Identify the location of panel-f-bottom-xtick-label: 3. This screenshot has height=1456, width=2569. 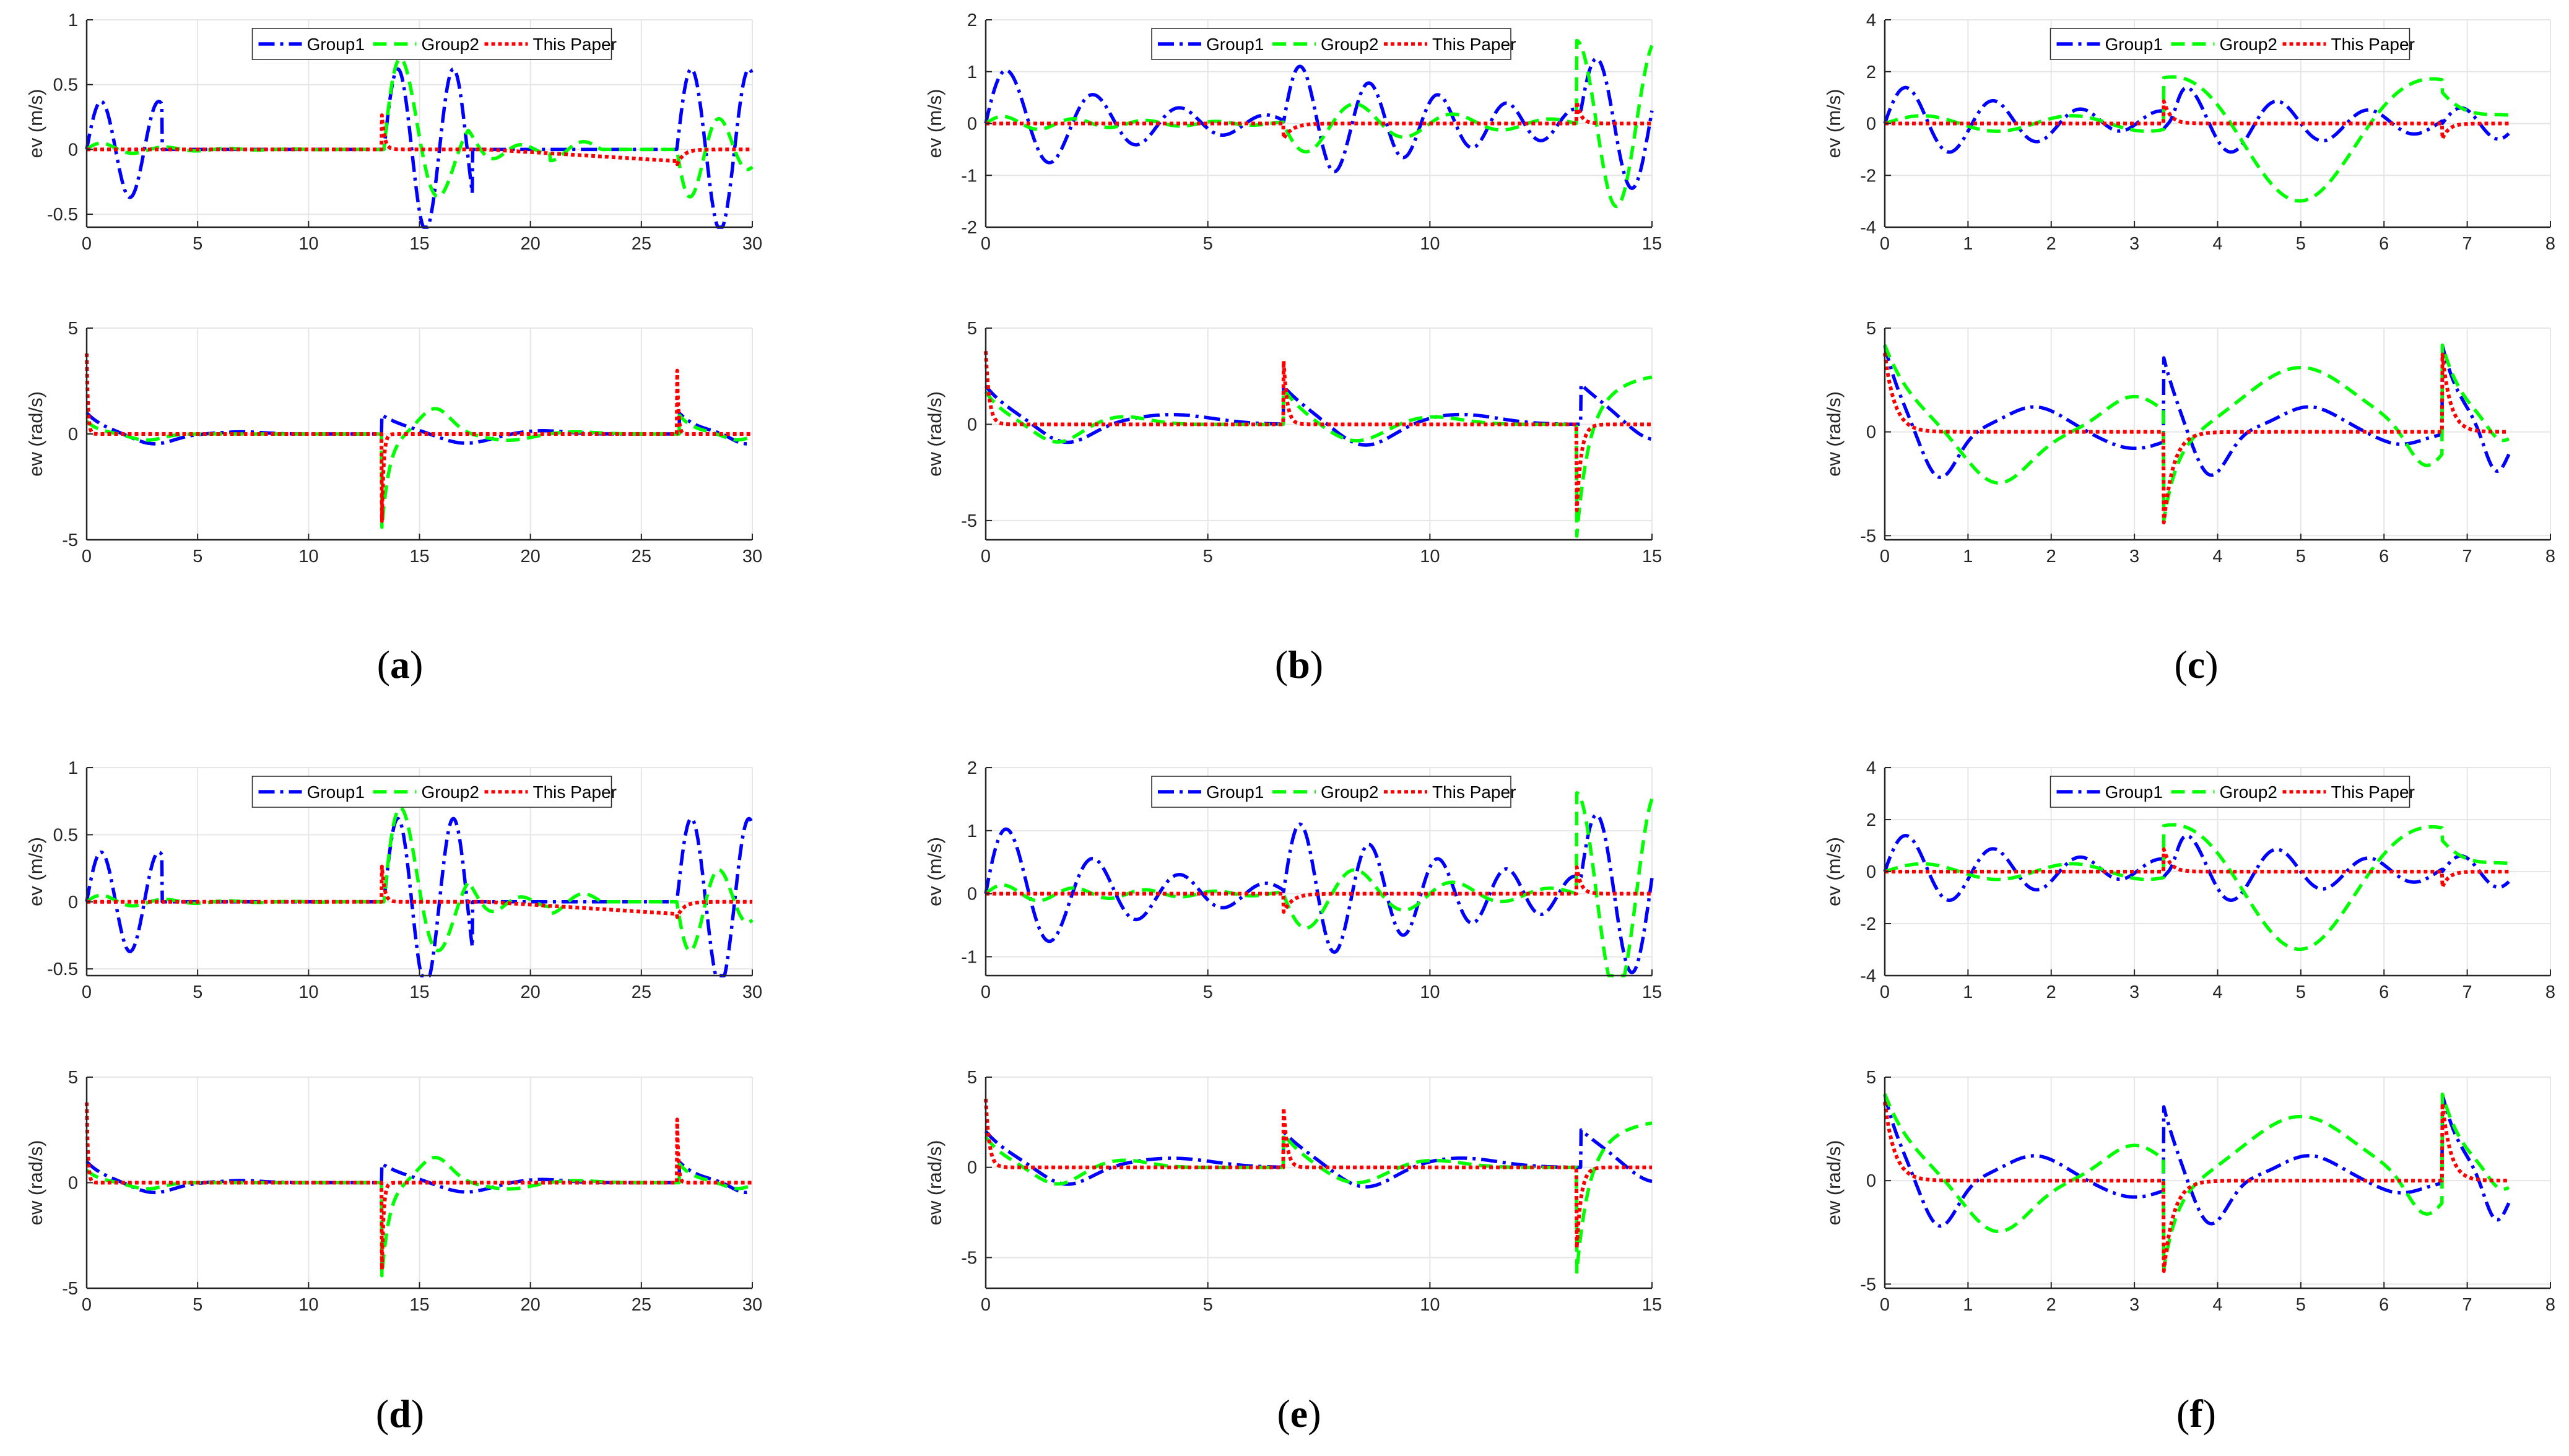
(2134, 1305).